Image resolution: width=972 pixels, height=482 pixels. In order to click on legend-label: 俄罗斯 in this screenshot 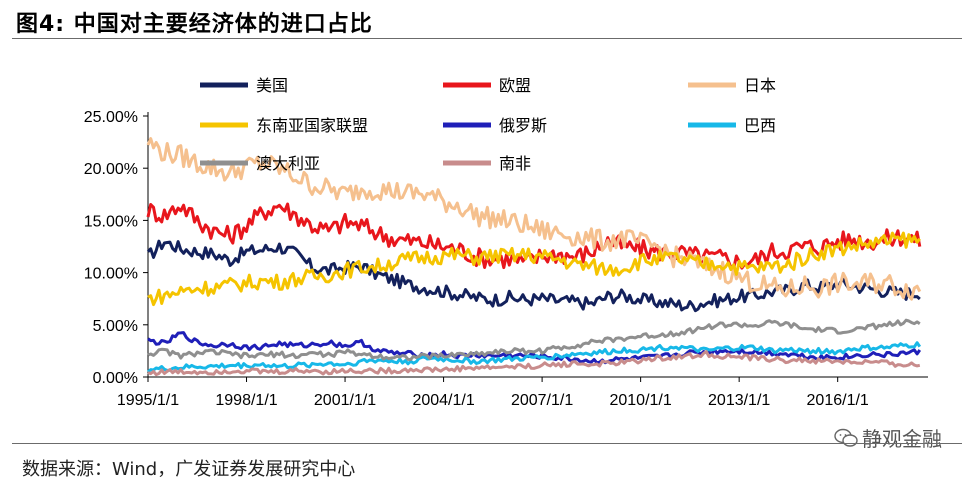, I will do `click(523, 125)`.